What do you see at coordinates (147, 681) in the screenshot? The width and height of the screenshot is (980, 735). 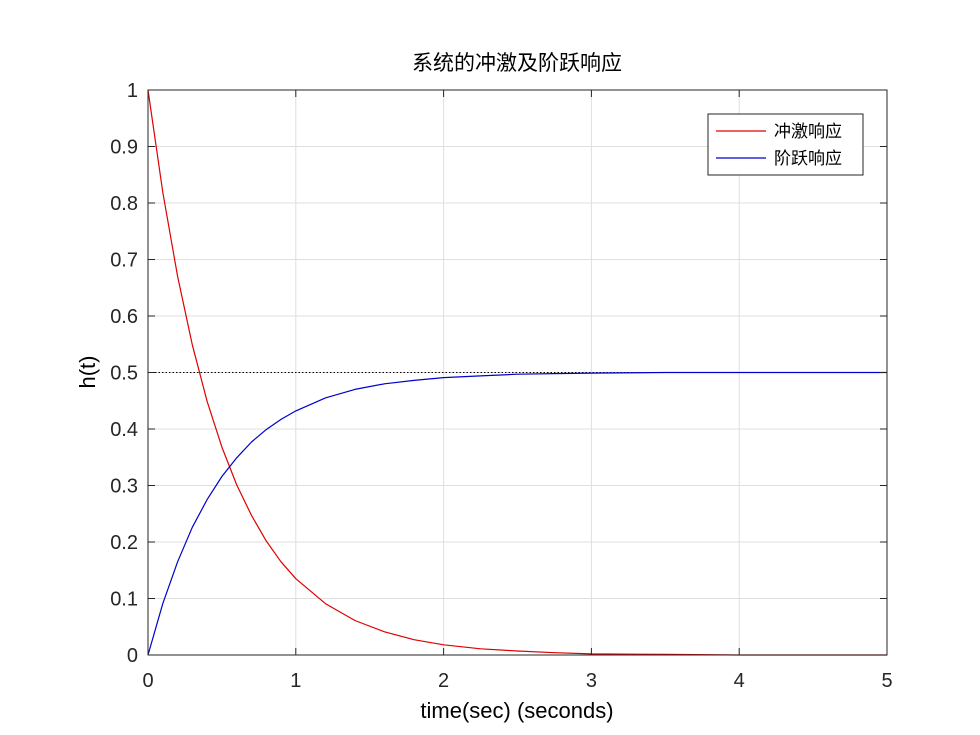 I see `x-tick-label: 0` at bounding box center [147, 681].